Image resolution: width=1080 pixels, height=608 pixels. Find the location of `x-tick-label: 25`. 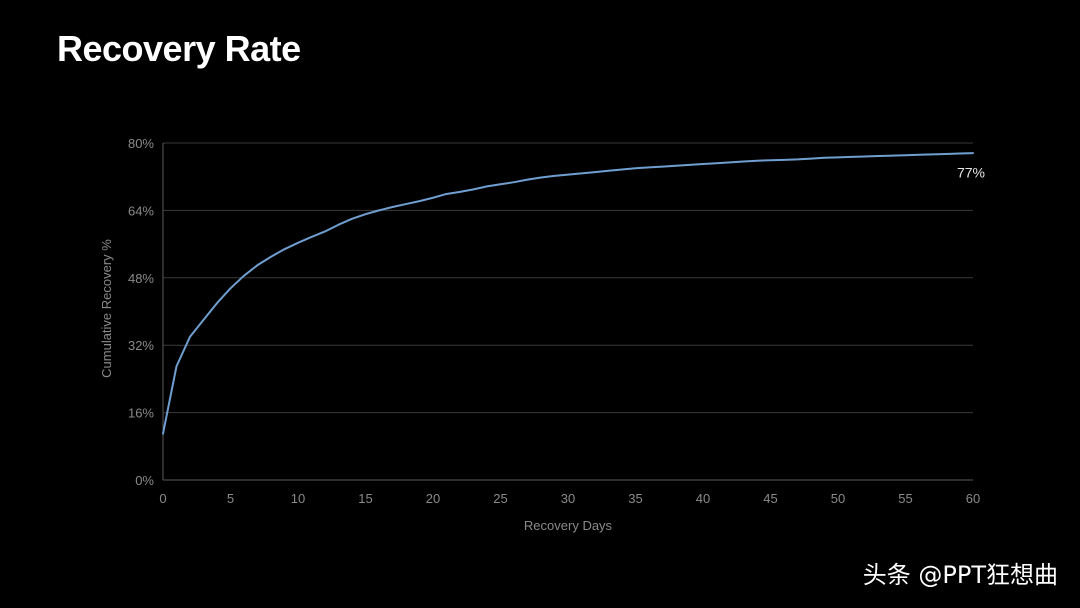

x-tick-label: 25 is located at coordinates (500, 498).